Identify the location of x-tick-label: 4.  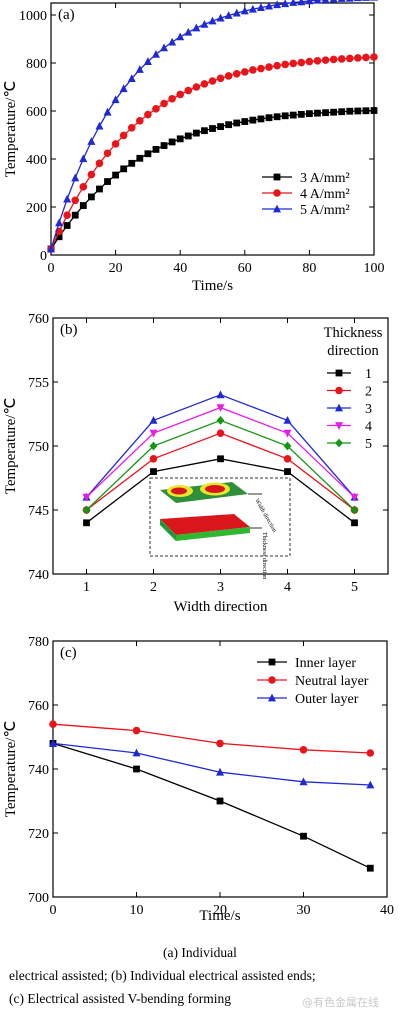
(287, 587).